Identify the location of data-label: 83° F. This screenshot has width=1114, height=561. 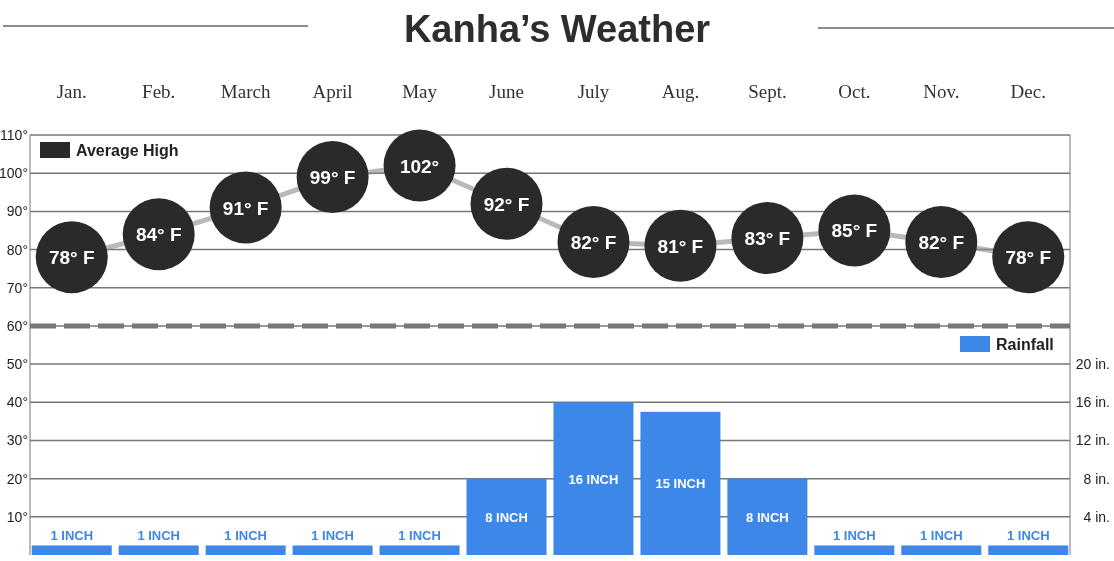
(767, 239).